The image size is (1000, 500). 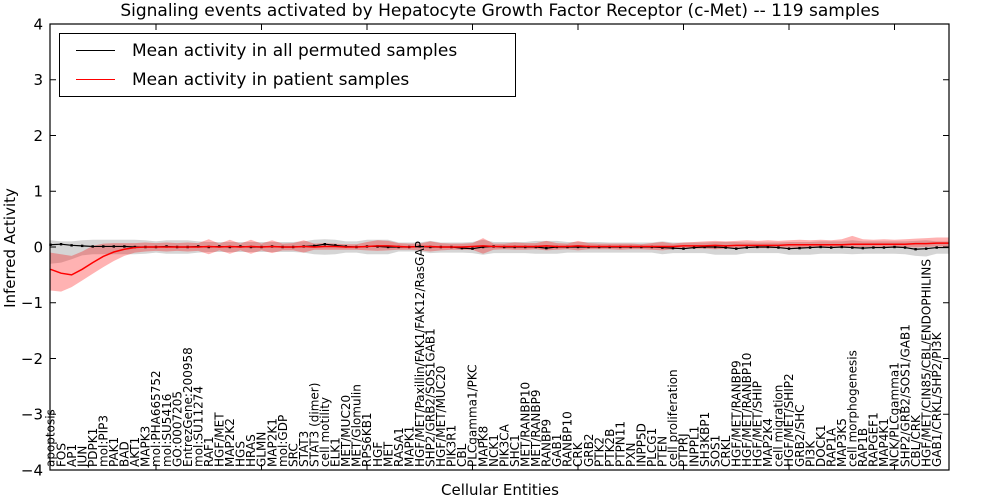 What do you see at coordinates (504, 445) in the screenshot?
I see `x-tick-label: PIK3CA` at bounding box center [504, 445].